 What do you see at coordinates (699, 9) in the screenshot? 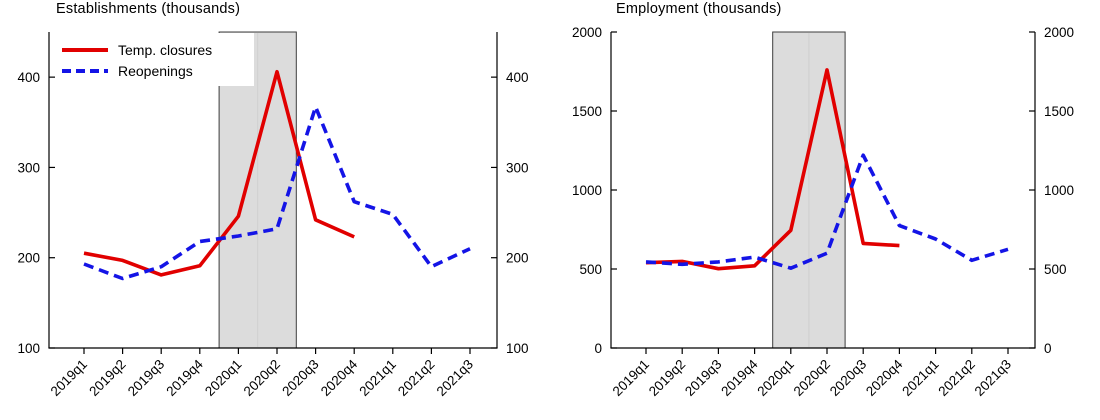
I see `employment-panel-title: Employment (thousands)` at bounding box center [699, 9].